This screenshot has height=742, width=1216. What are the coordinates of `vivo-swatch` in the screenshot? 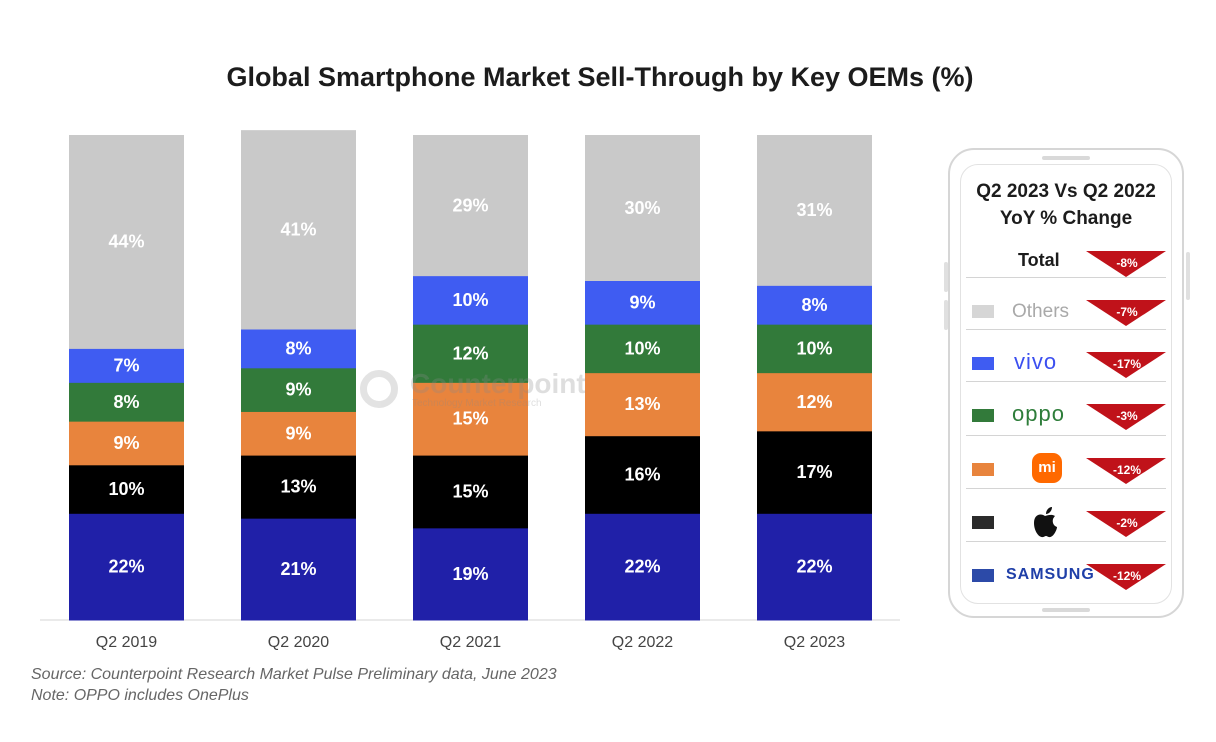 It's located at (983, 363).